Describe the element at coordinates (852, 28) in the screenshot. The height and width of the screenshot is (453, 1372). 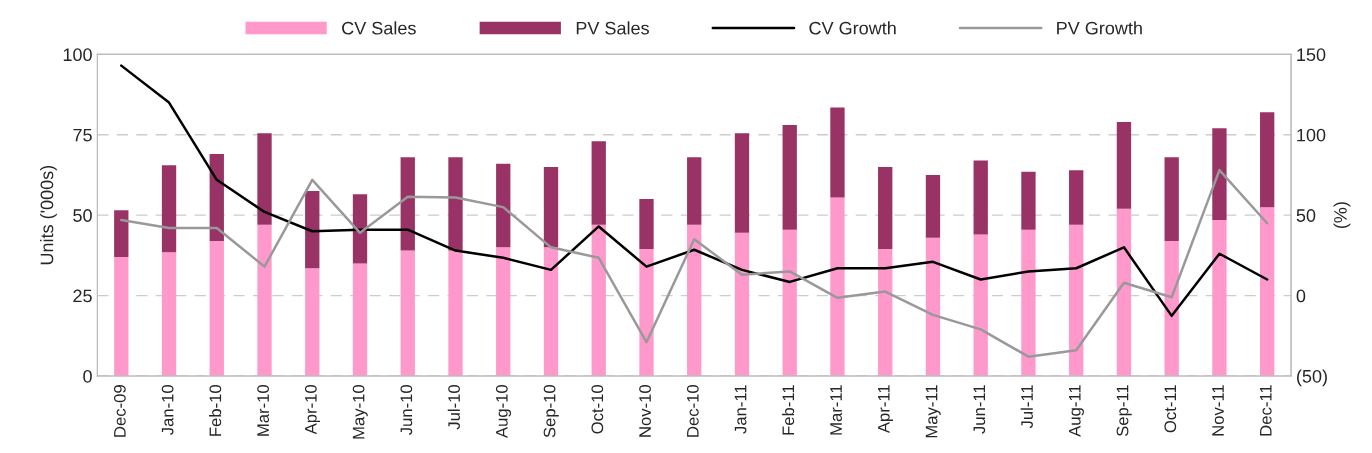
I see `legend-label: CV Growth` at that location.